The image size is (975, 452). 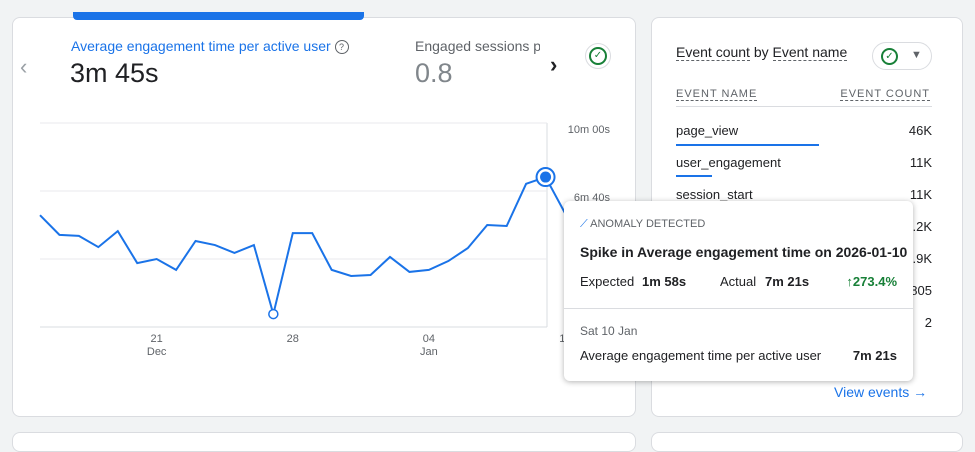 What do you see at coordinates (885, 94) in the screenshot?
I see `column-header: EVENT COUNT` at bounding box center [885, 94].